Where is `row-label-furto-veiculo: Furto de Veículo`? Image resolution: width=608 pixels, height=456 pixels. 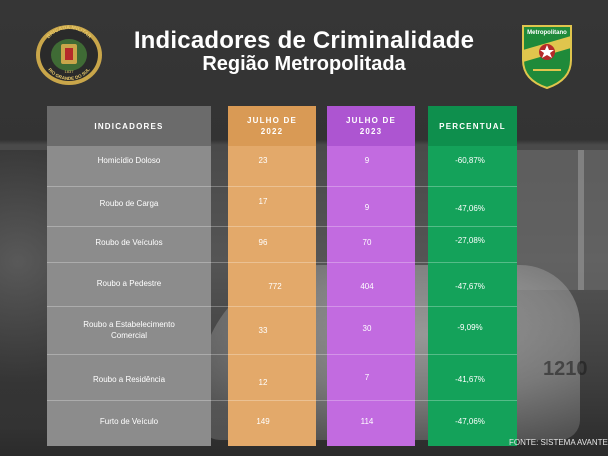 row-label-furto-veiculo: Furto de Veículo is located at coordinates (129, 421).